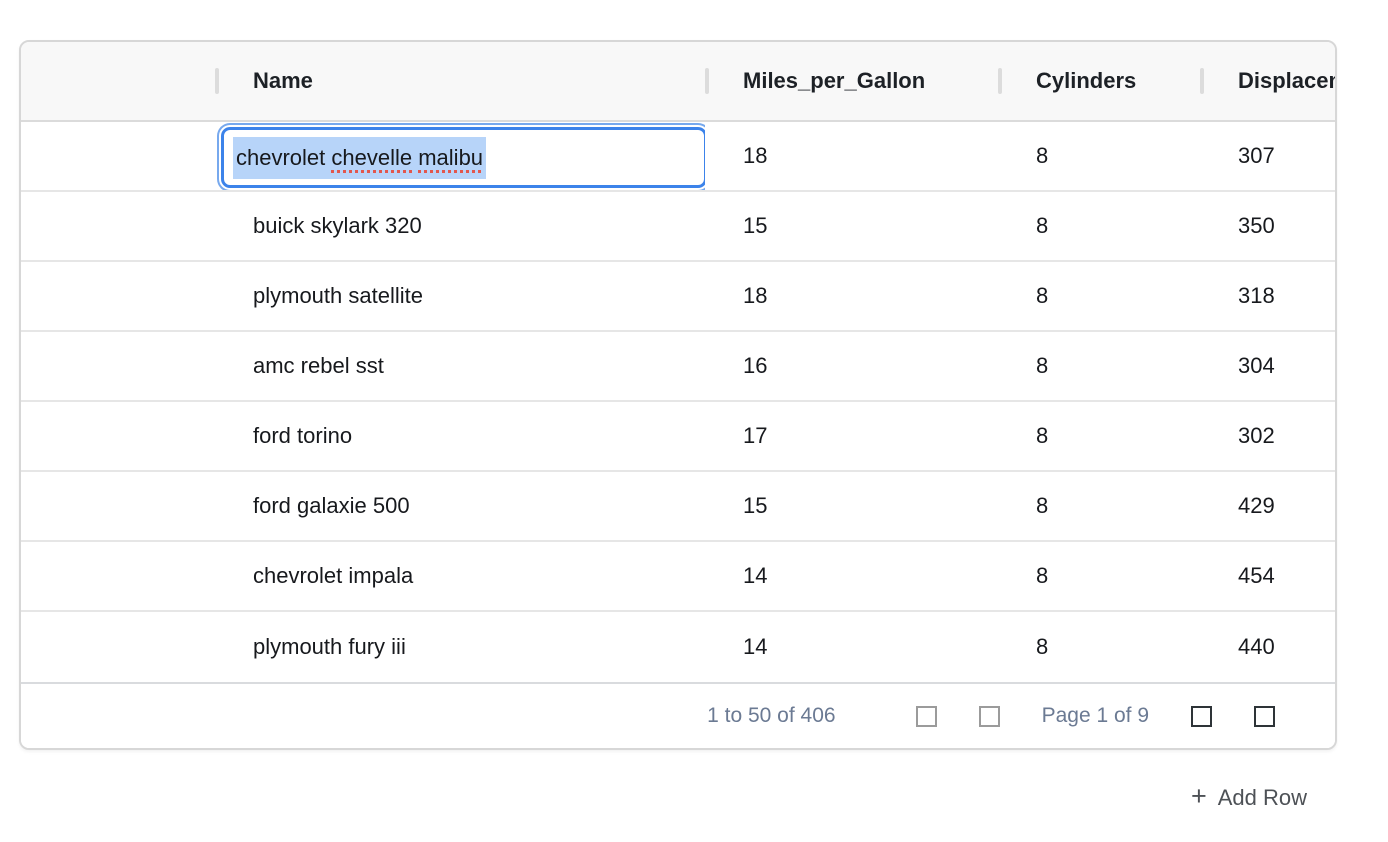 This screenshot has height=842, width=1388. Describe the element at coordinates (755, 365) in the screenshot. I see `cell-mpg: 16` at that location.